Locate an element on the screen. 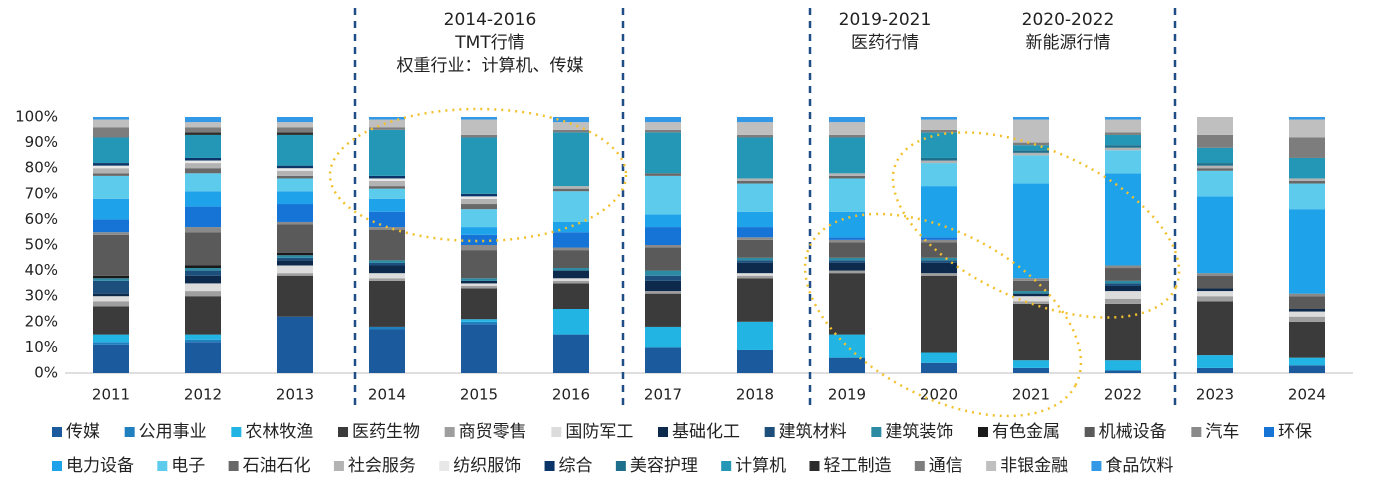  legend-item: 基础化工 is located at coordinates (699, 432).